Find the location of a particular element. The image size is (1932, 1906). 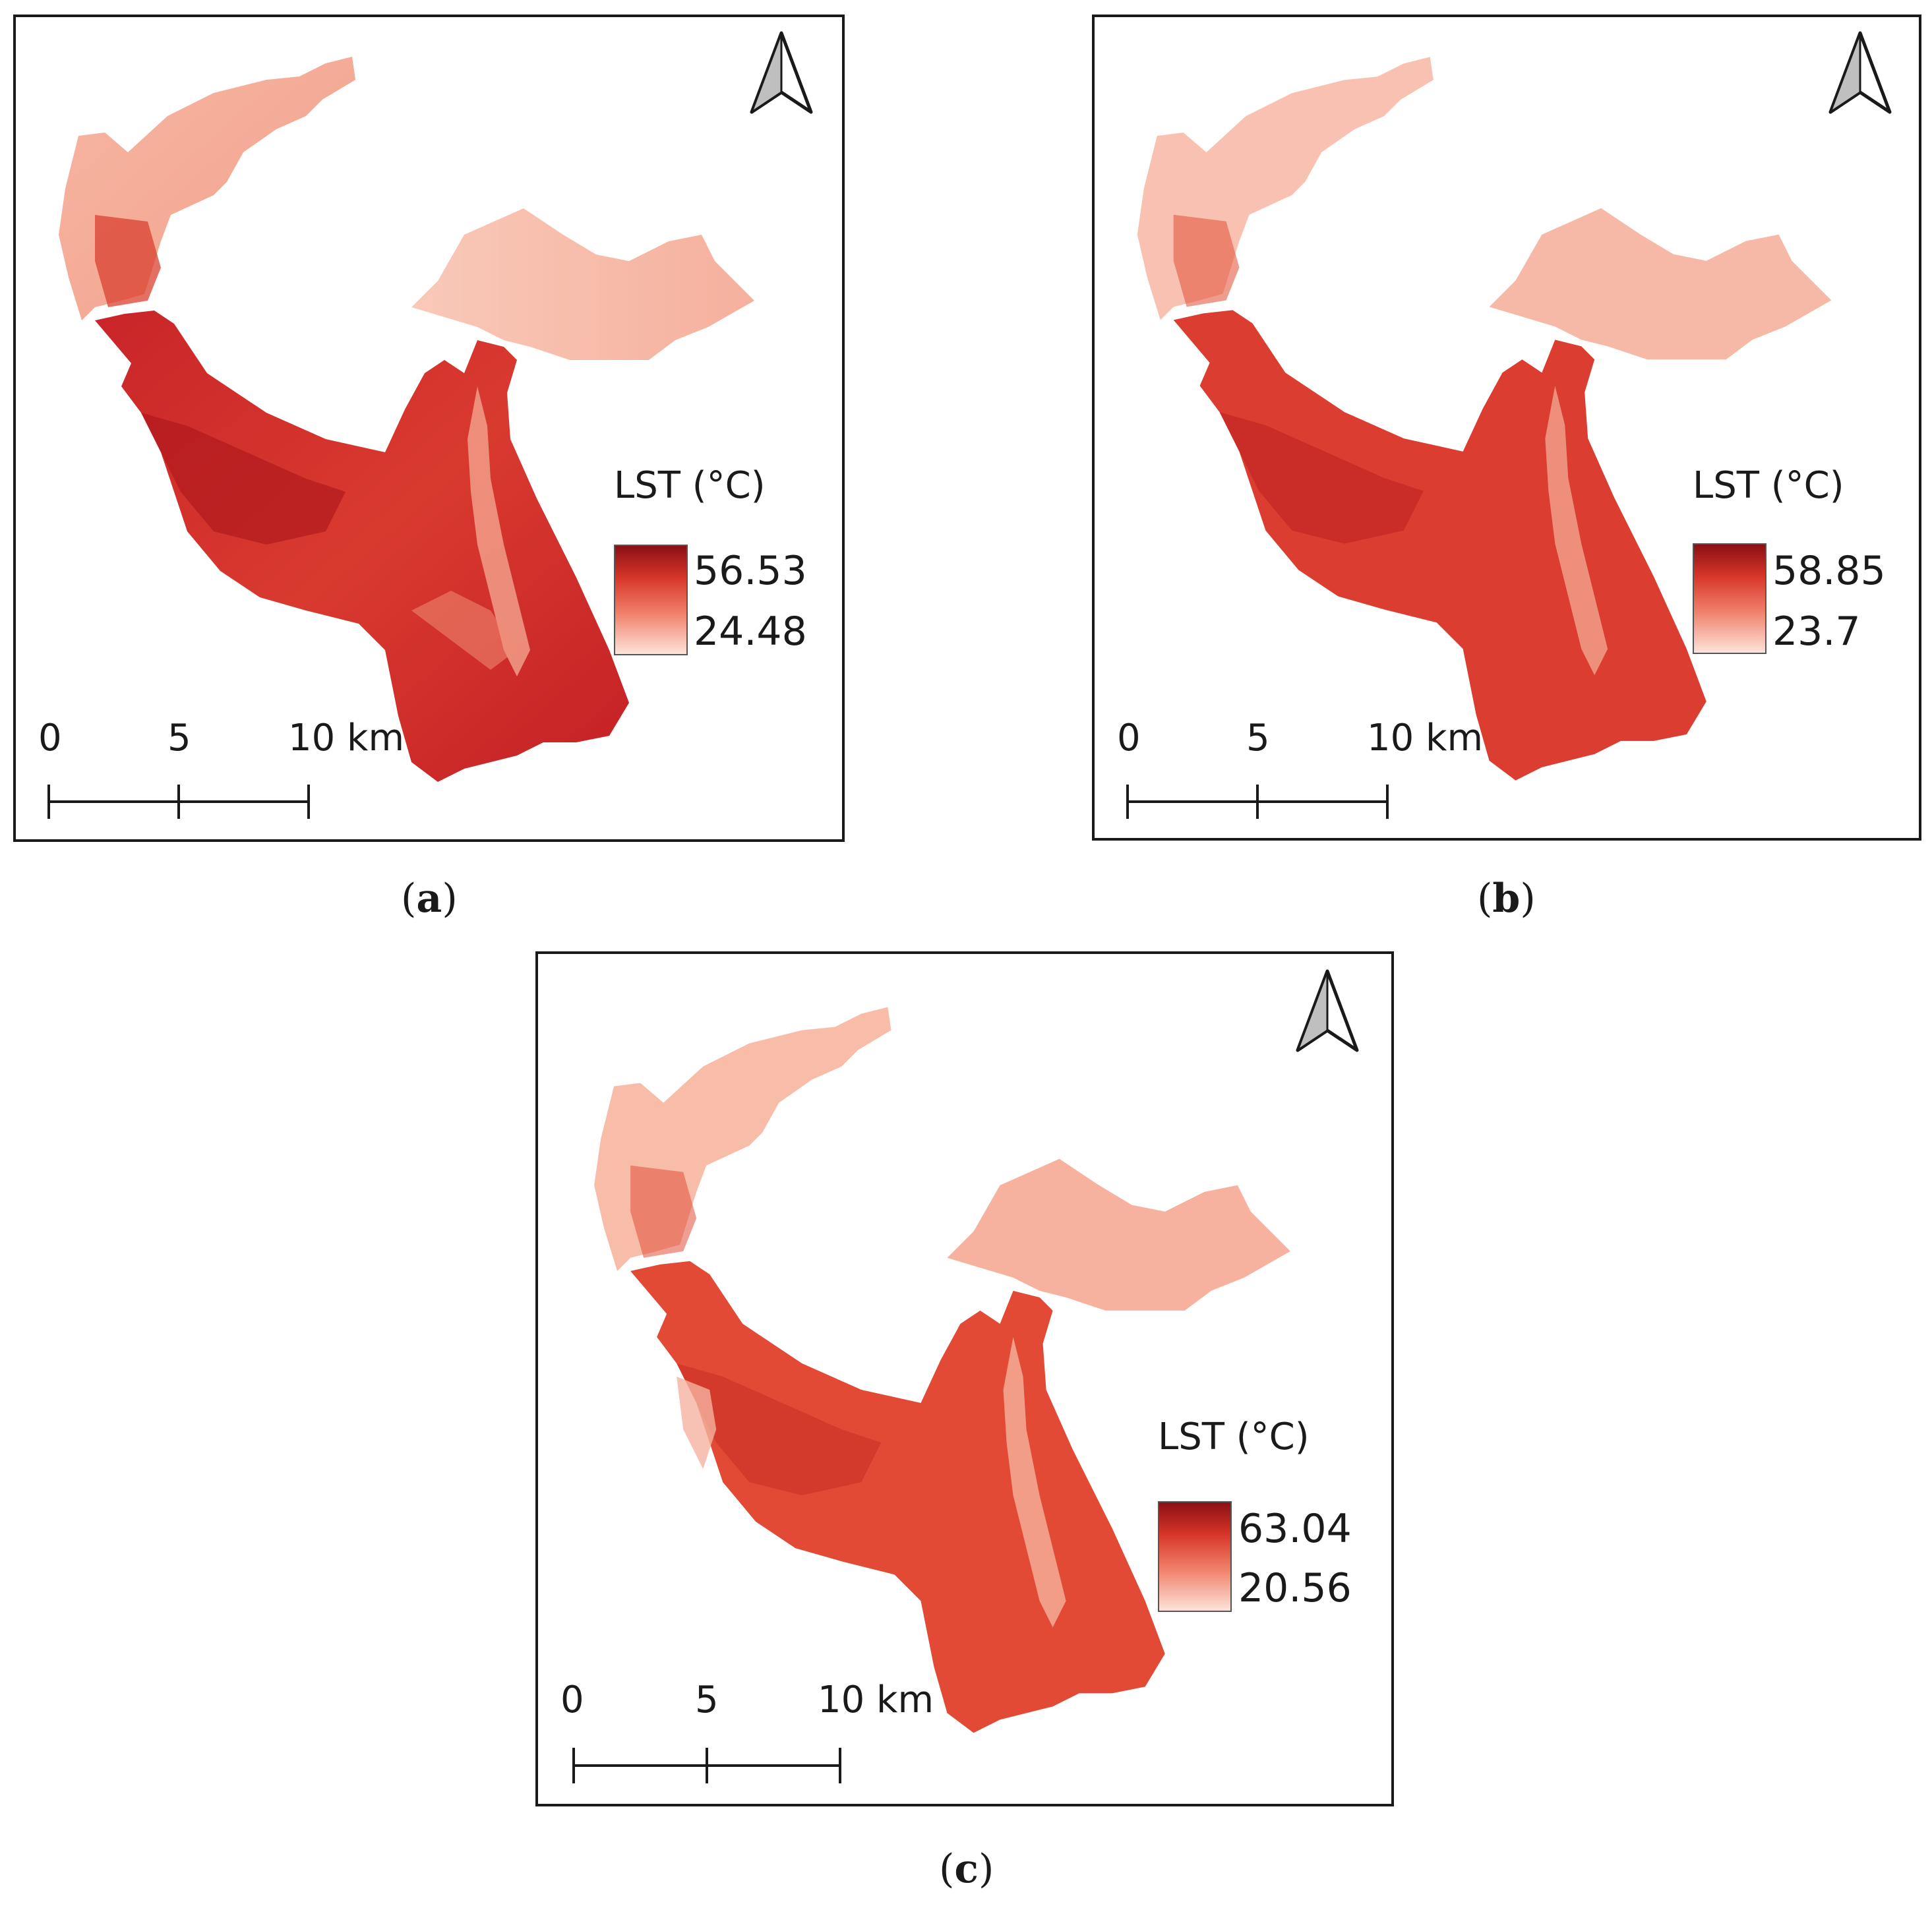

caption-a: (a) is located at coordinates (430, 899).